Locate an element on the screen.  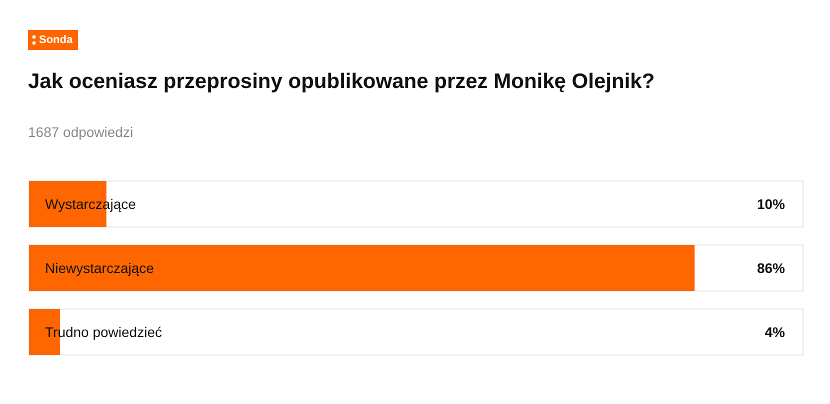
data-label: 86% is located at coordinates (771, 268).